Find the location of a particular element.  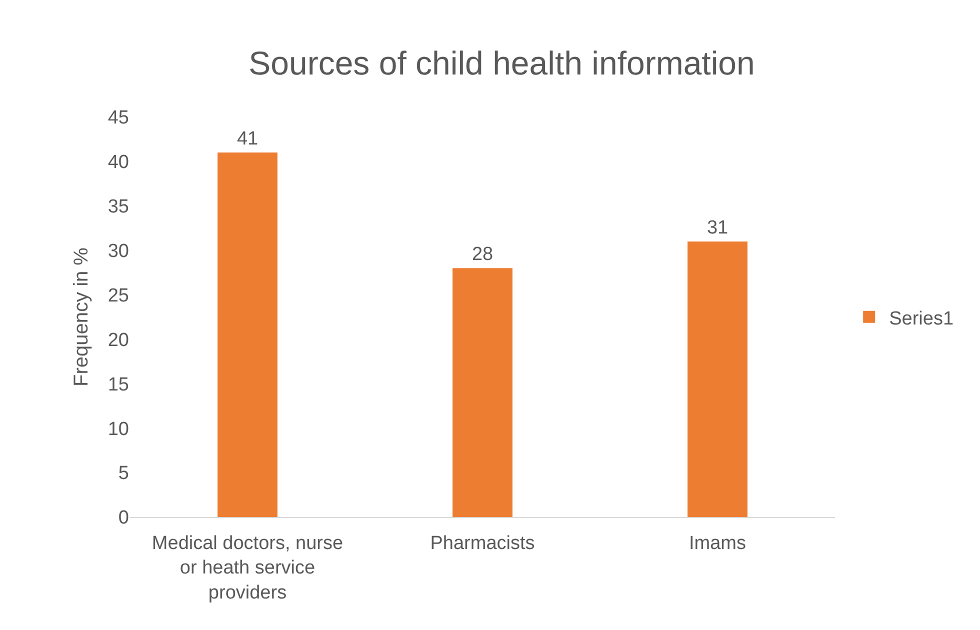

y-tick-label: 30 is located at coordinates (118, 251).